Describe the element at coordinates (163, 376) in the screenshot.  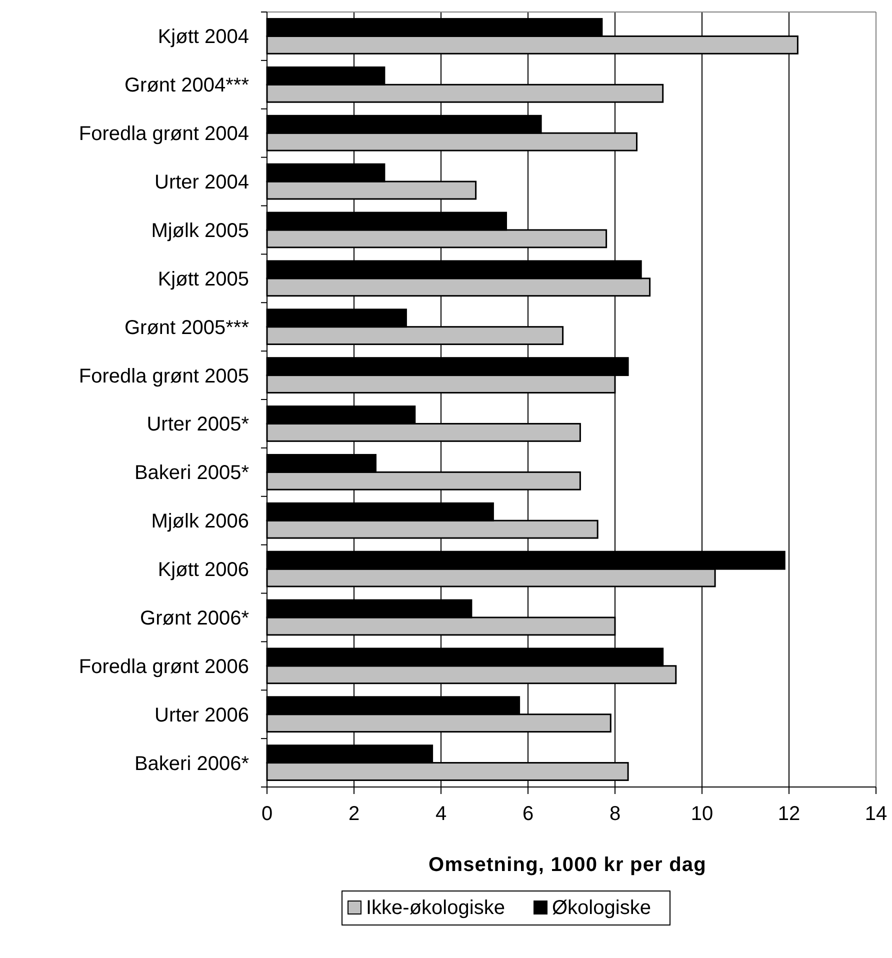
I see `y-tick-label: Foredla grønt 2005` at that location.